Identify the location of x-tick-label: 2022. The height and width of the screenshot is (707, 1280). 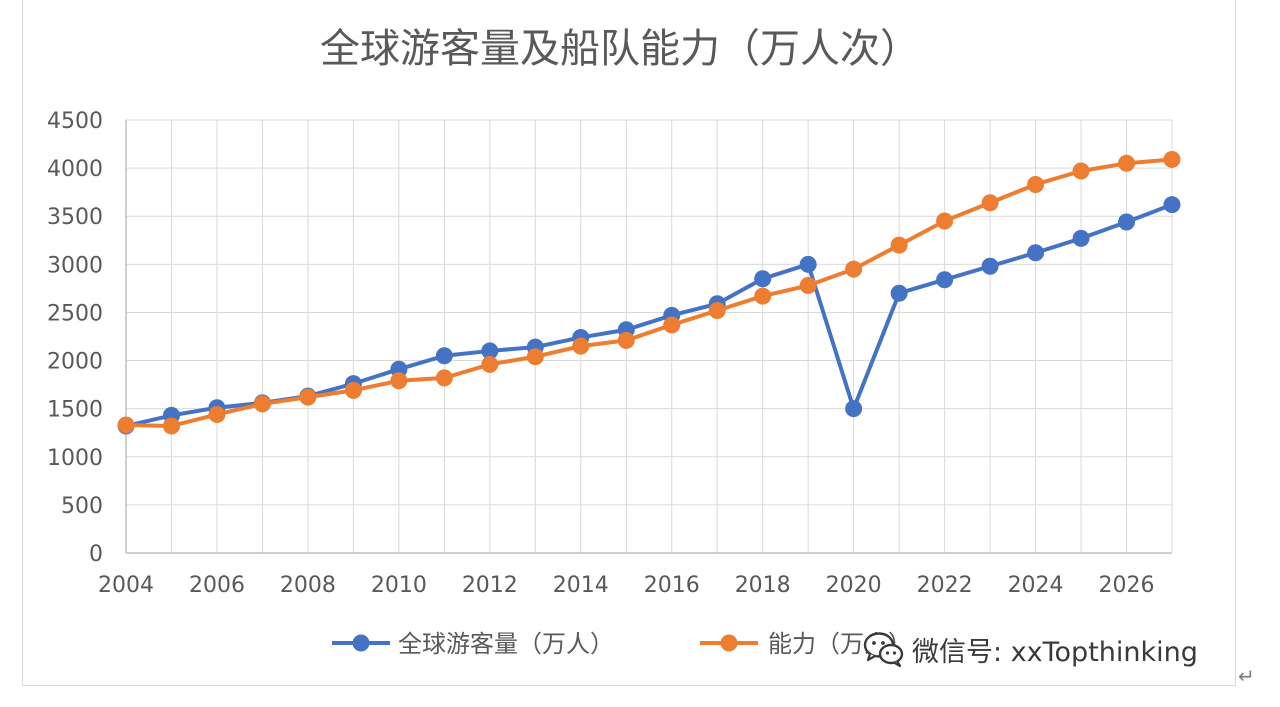
(945, 585).